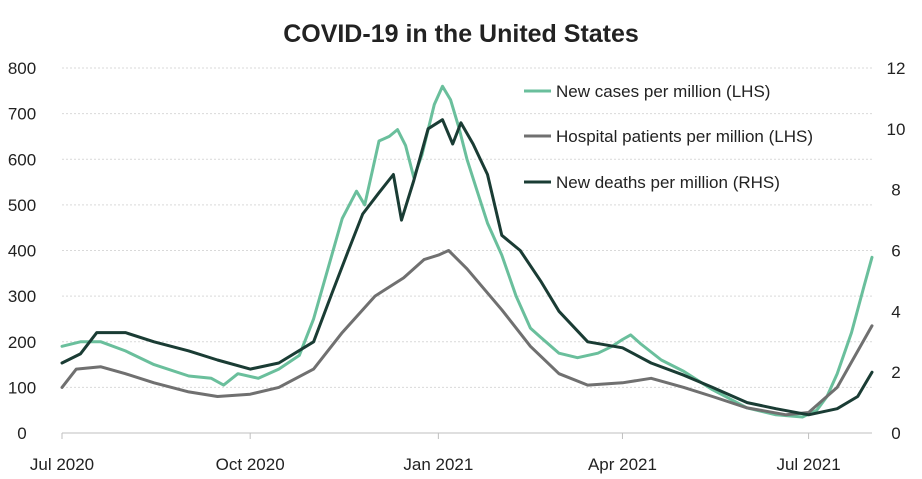  Describe the element at coordinates (438, 464) in the screenshot. I see `x-tick-label: Jan 2021` at that location.